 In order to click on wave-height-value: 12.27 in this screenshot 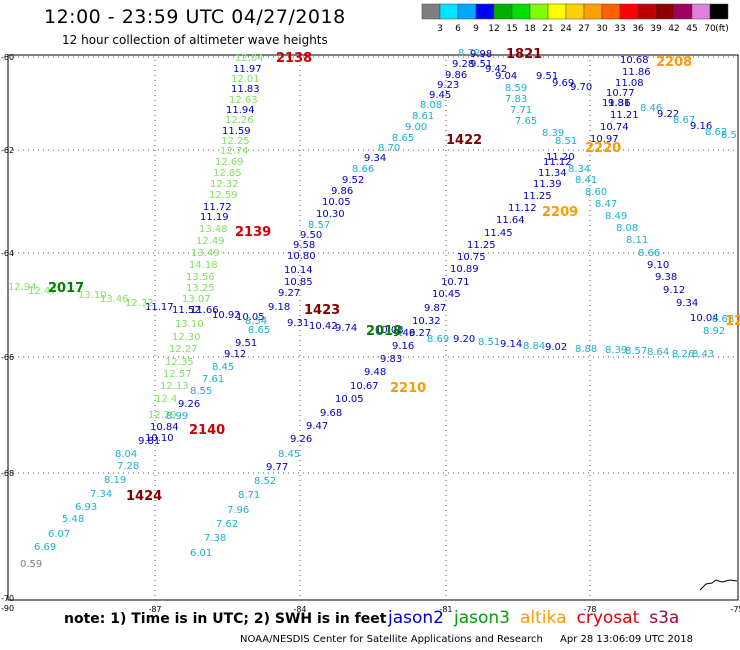, I will do `click(183, 349)`.